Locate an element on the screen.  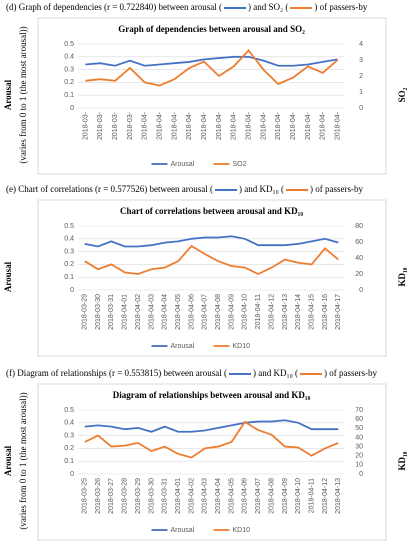
y-tick-label: 0.3 is located at coordinates (69, 251).